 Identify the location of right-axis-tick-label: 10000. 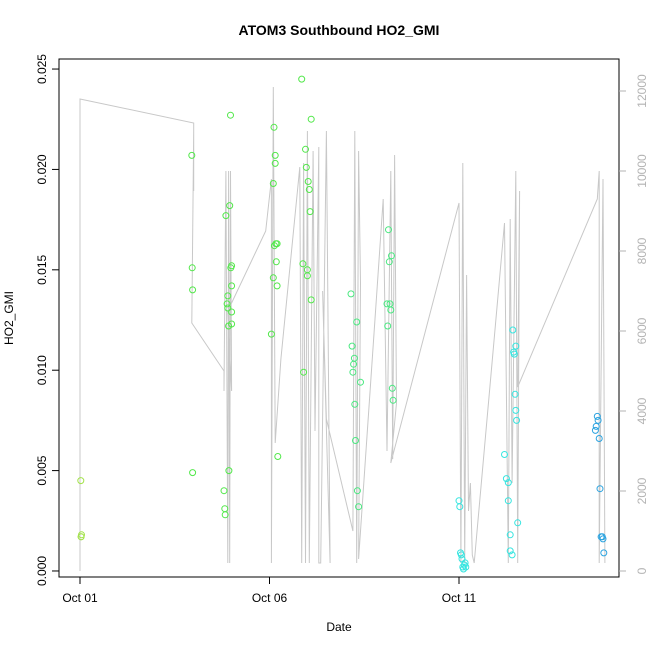
(642, 171).